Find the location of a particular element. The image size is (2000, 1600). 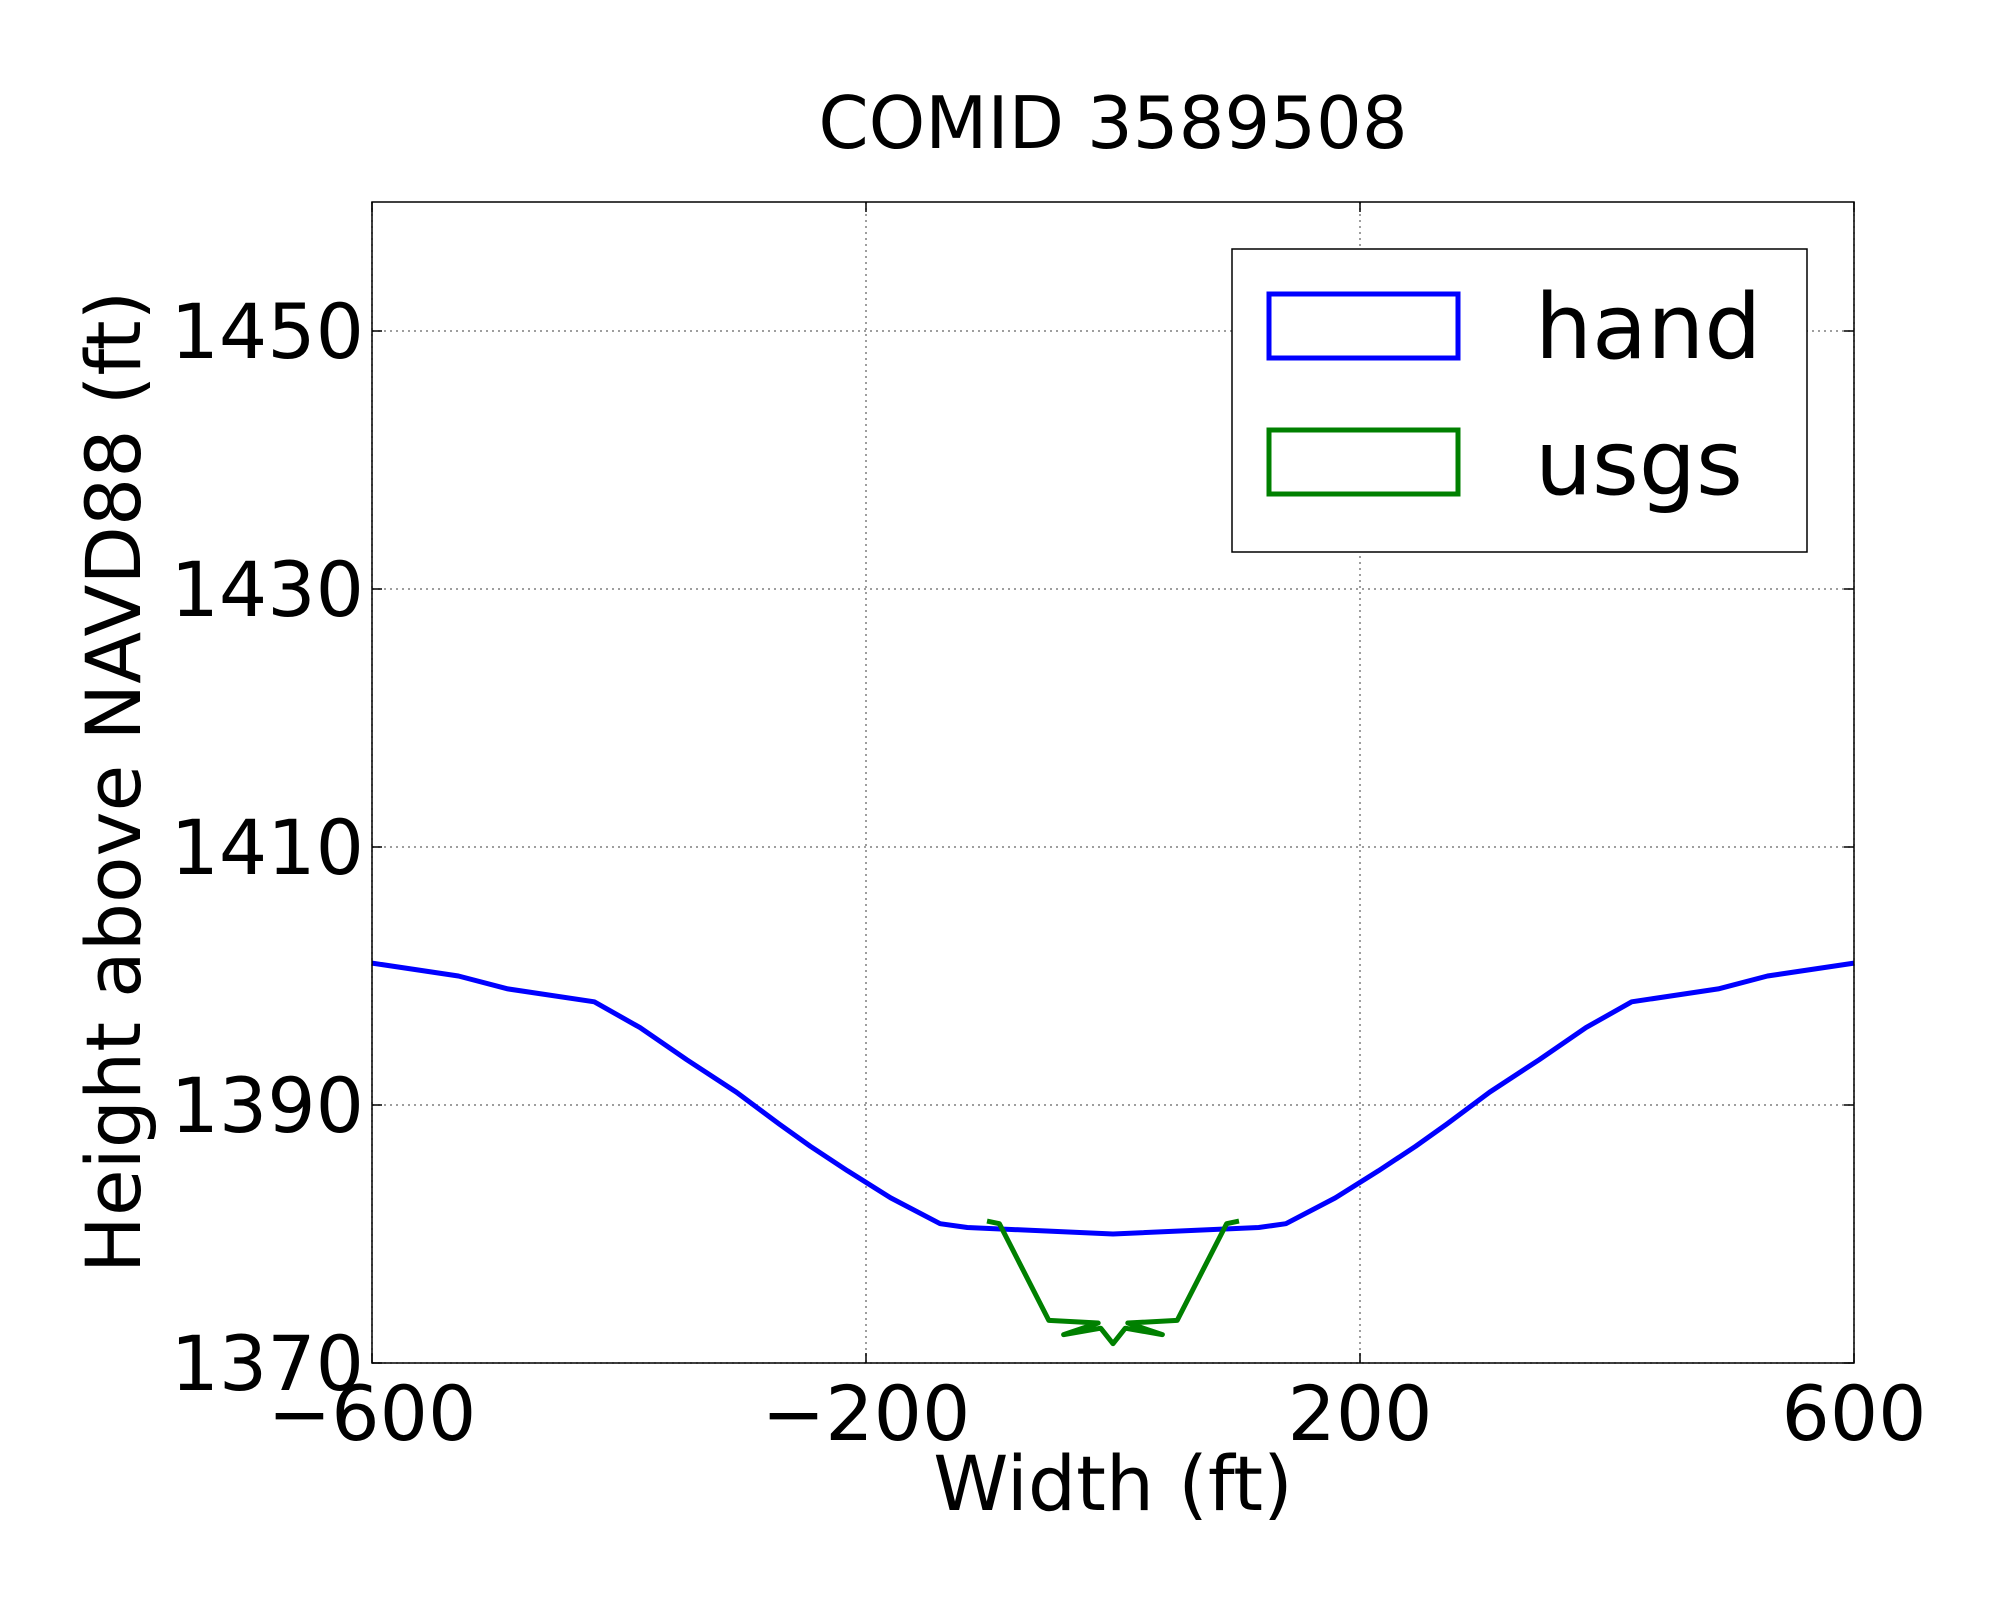

y-tick-label: 1450 is located at coordinates (267, 331).